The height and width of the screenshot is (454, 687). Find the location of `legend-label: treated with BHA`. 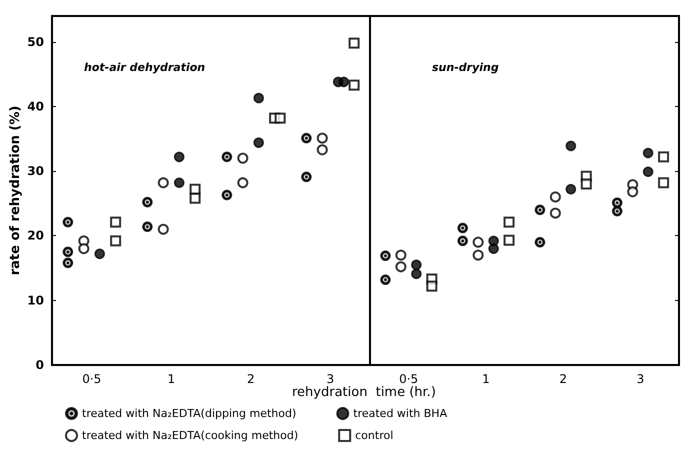

legend-label: treated with BHA is located at coordinates (400, 413).